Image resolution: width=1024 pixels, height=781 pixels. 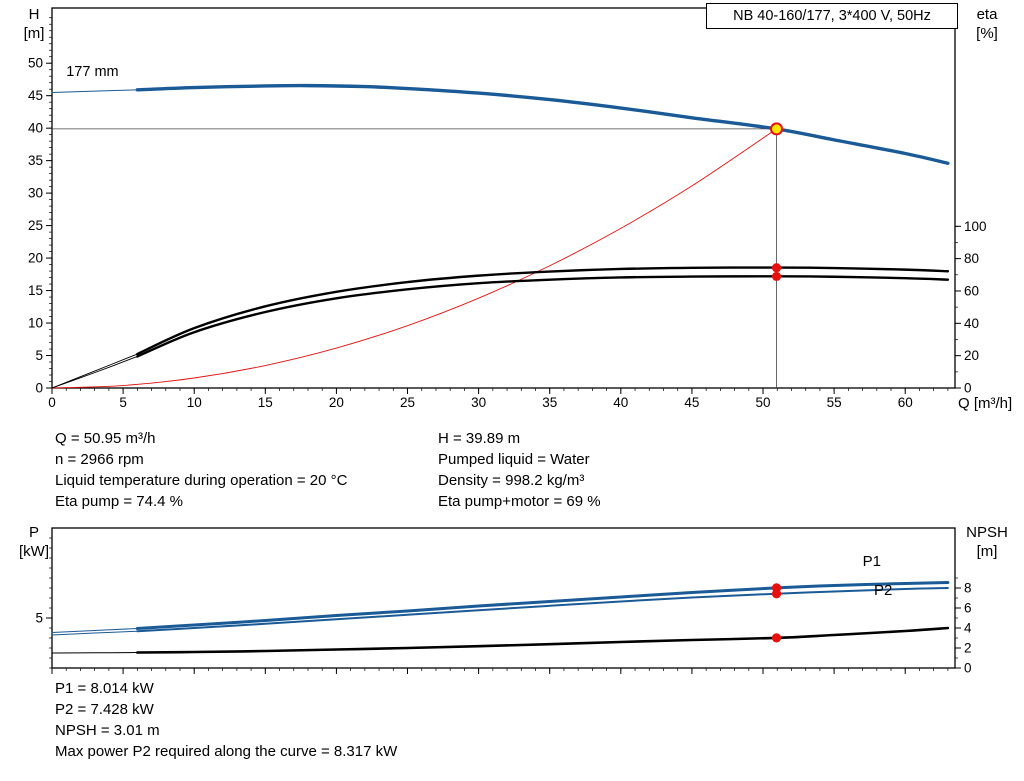 What do you see at coordinates (33, 532) in the screenshot?
I see `p-axis-title-line1: P` at bounding box center [33, 532].